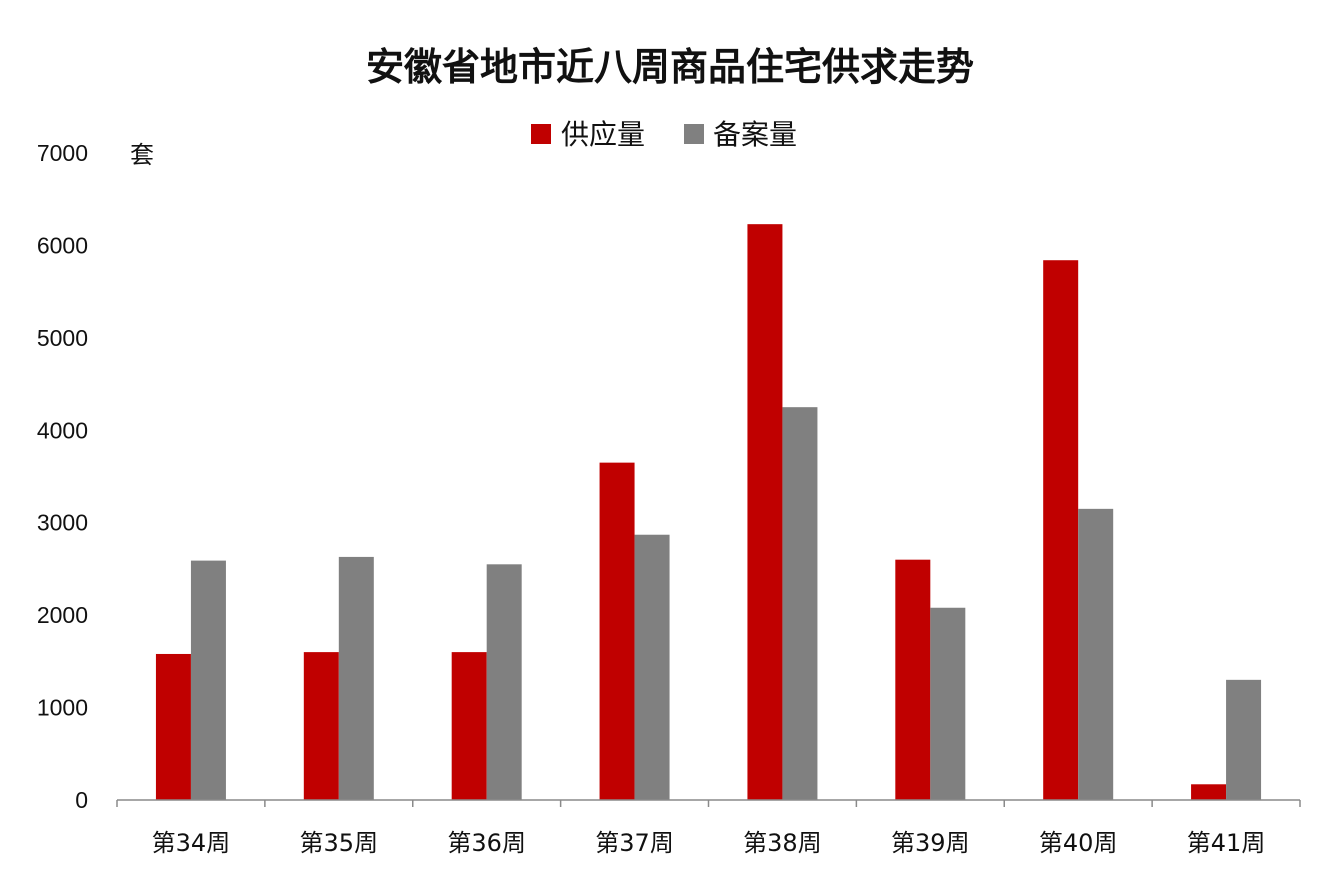  What do you see at coordinates (1078, 843) in the screenshot?
I see `x-tick-label: 第40周` at bounding box center [1078, 843].